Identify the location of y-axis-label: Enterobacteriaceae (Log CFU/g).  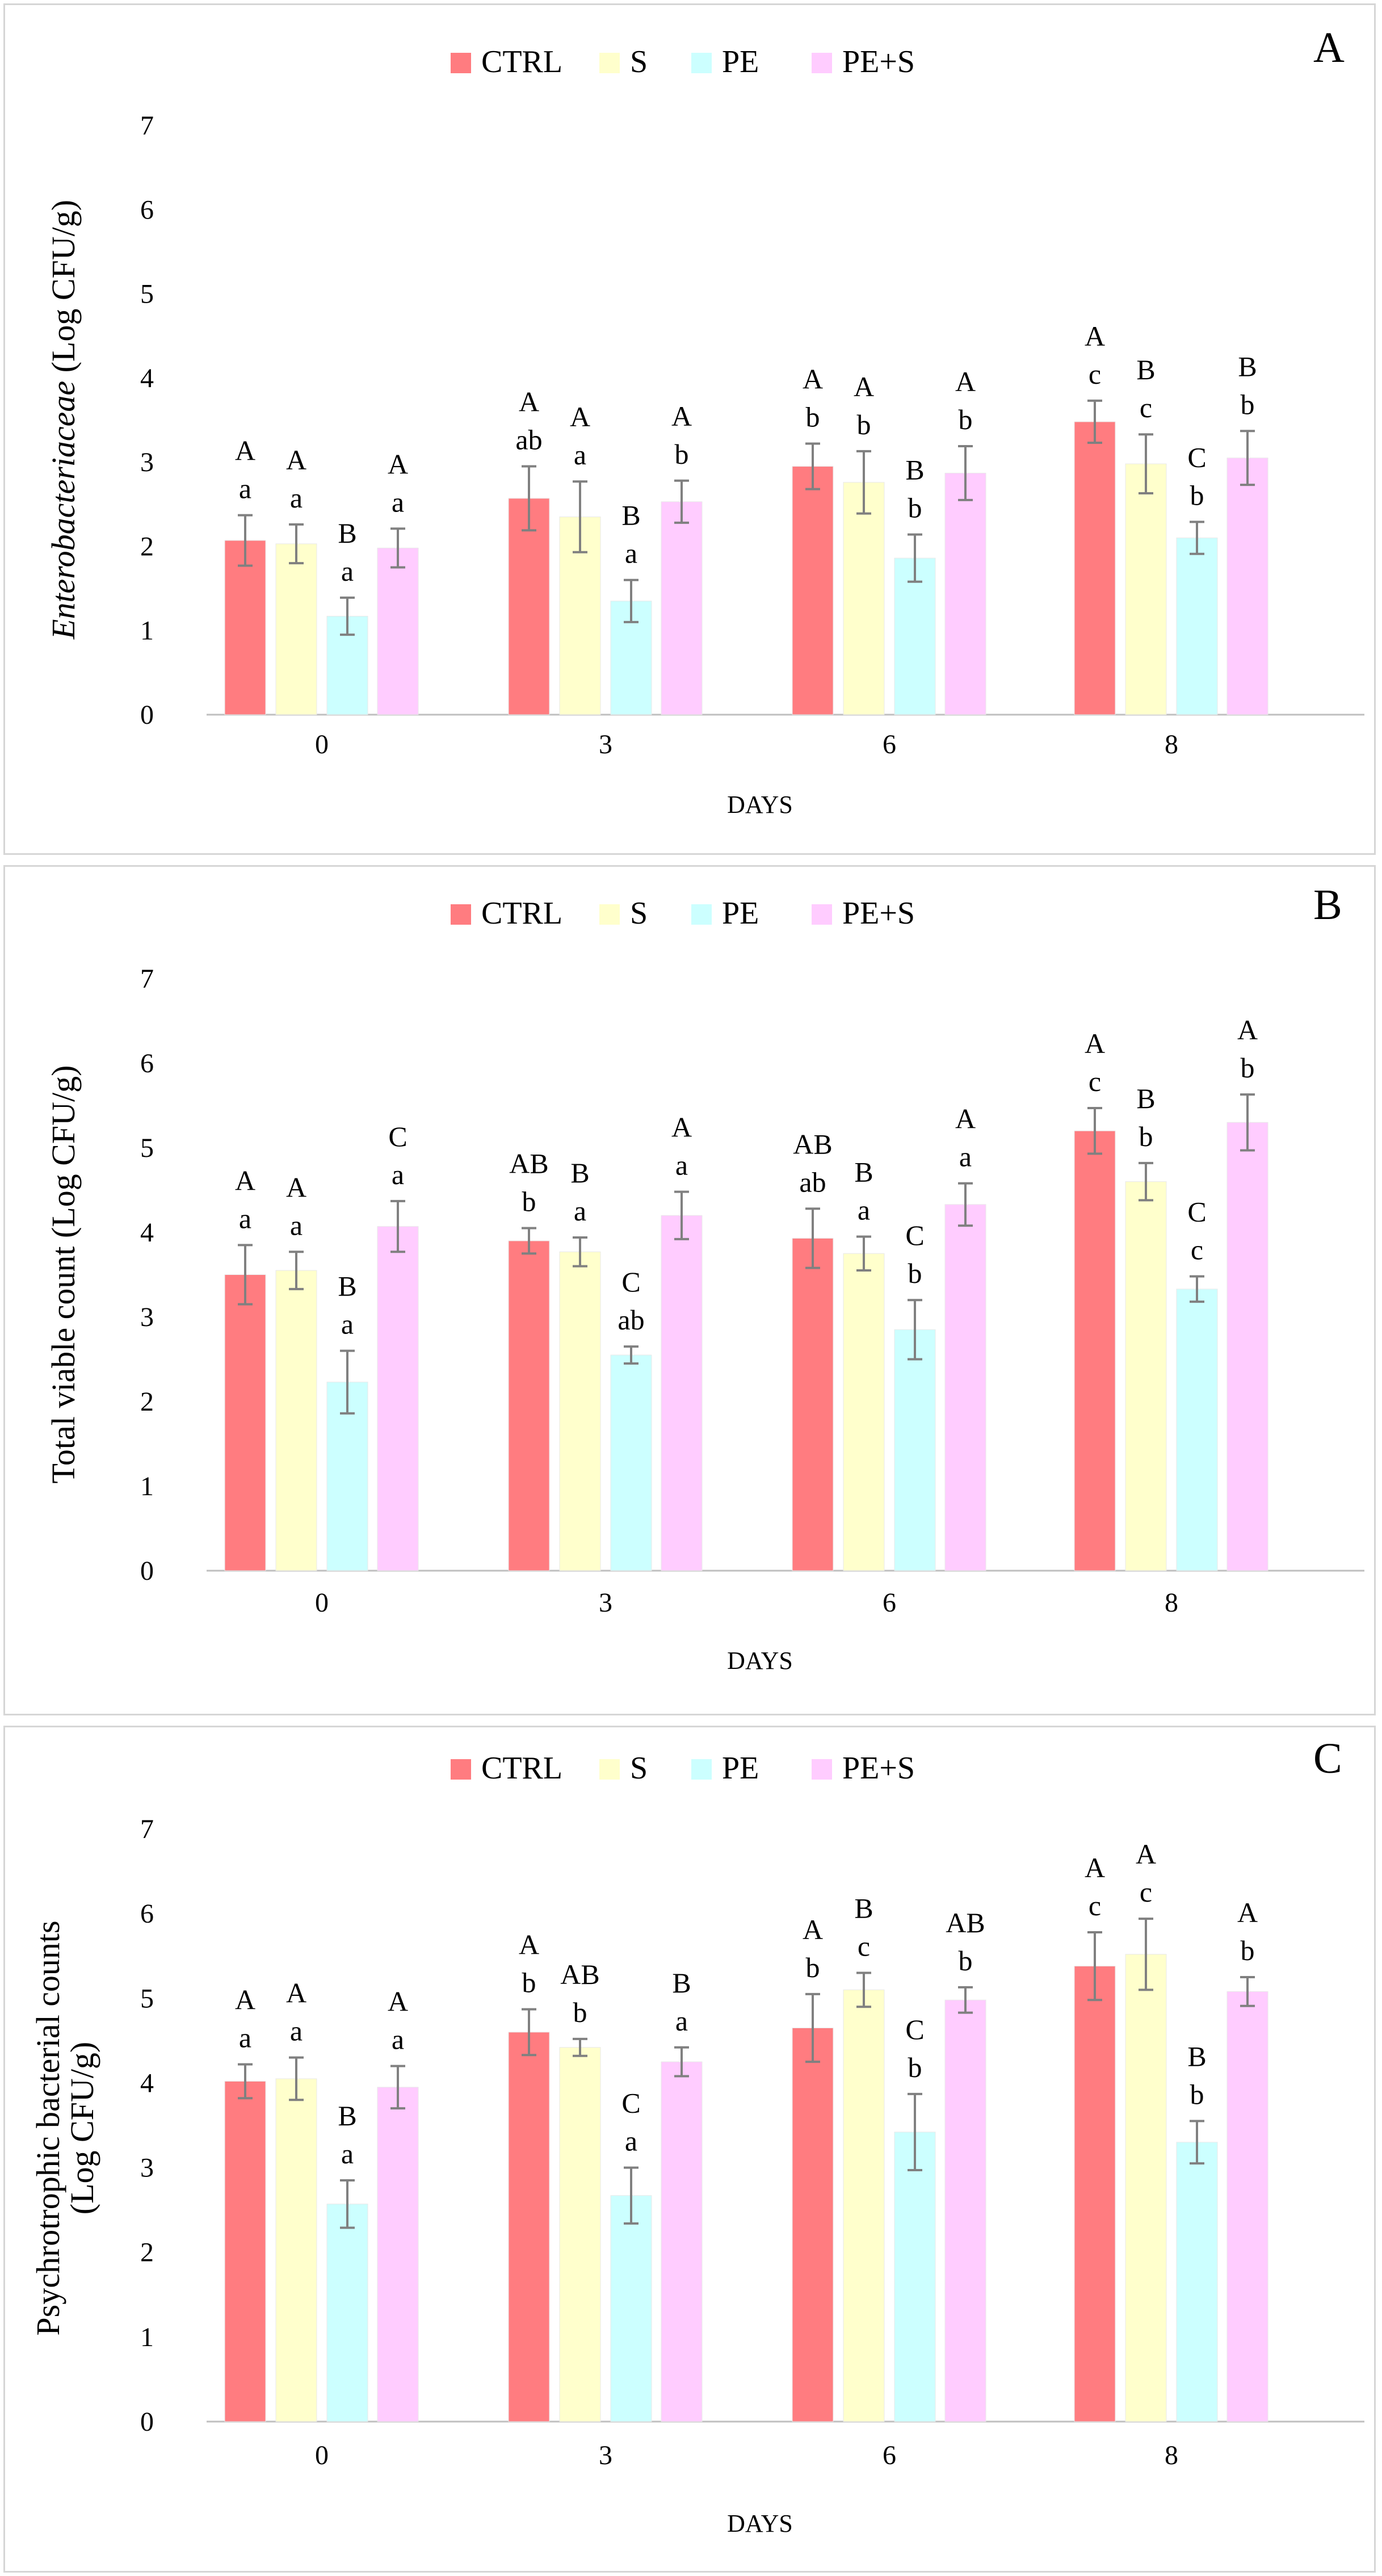
(63, 420).